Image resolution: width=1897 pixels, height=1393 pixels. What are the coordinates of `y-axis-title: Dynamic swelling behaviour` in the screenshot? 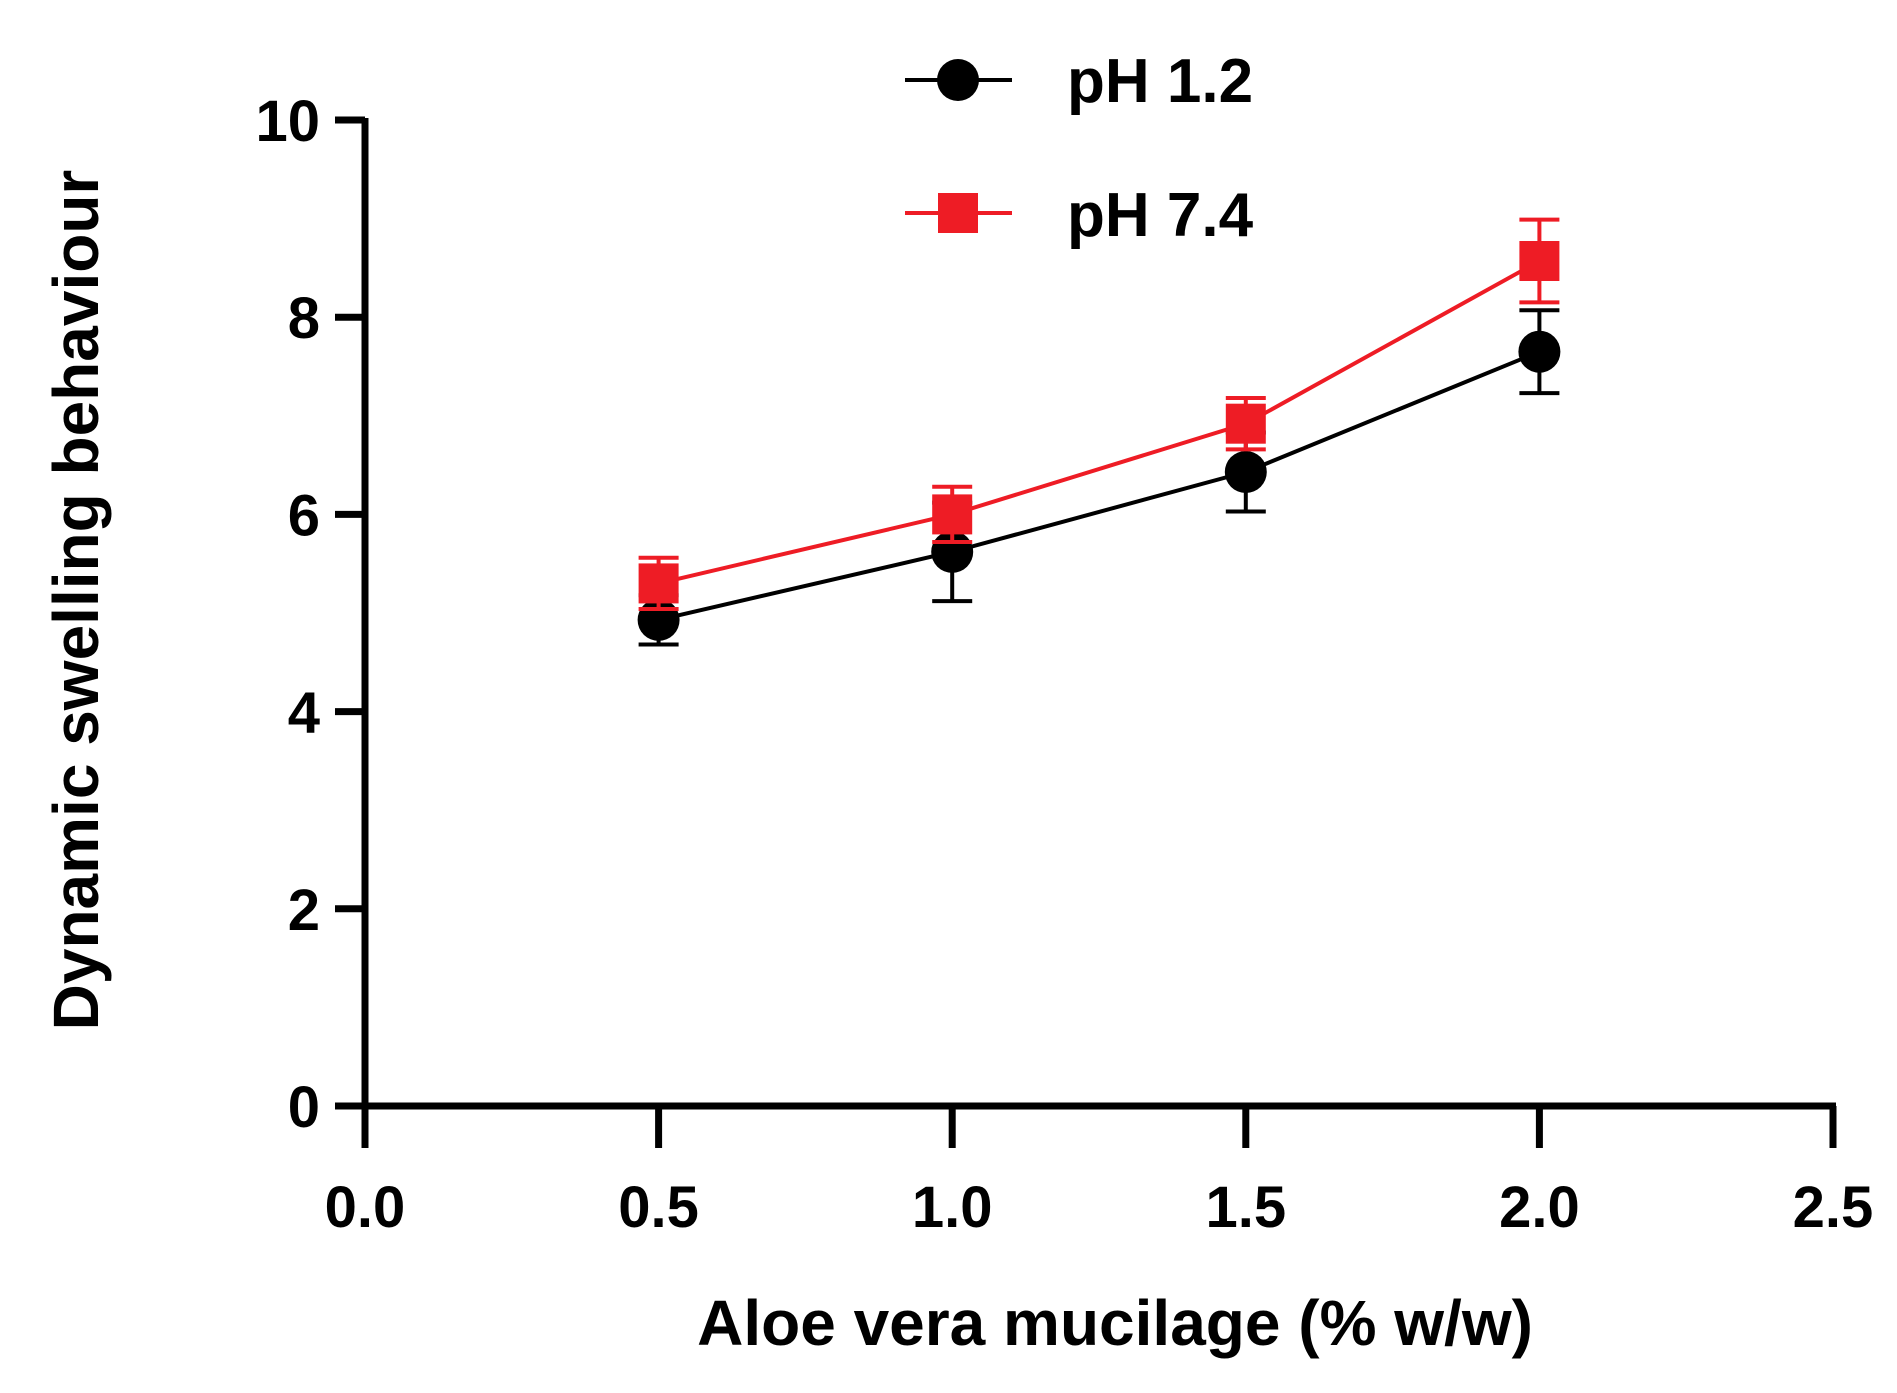 It's located at (76, 600).